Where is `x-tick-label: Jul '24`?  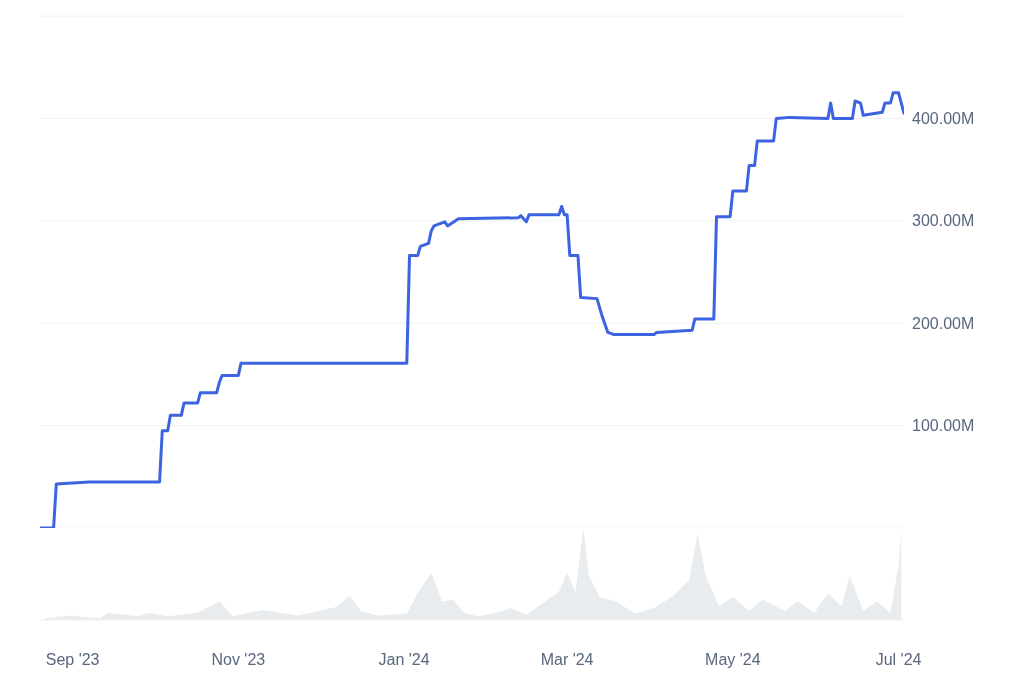
x-tick-label: Jul '24 is located at coordinates (898, 660).